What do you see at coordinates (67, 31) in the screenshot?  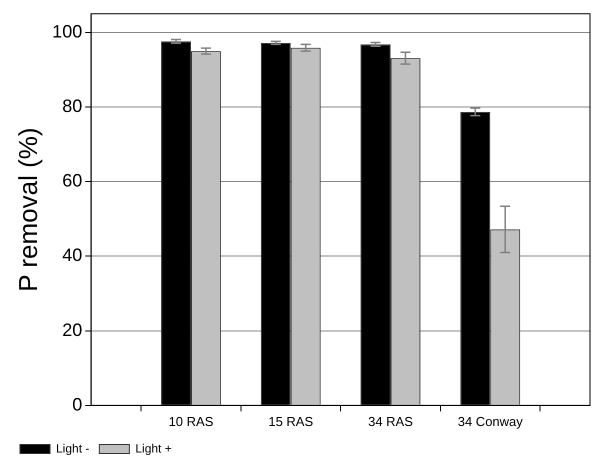 I see `y-tick-label: 100` at bounding box center [67, 31].